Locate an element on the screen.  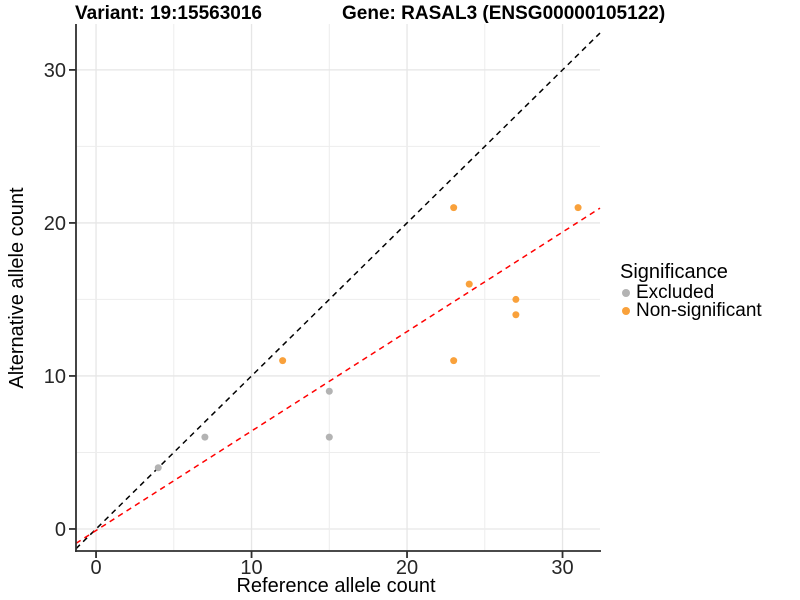
x-tick-label: 30 is located at coordinates (562, 568).